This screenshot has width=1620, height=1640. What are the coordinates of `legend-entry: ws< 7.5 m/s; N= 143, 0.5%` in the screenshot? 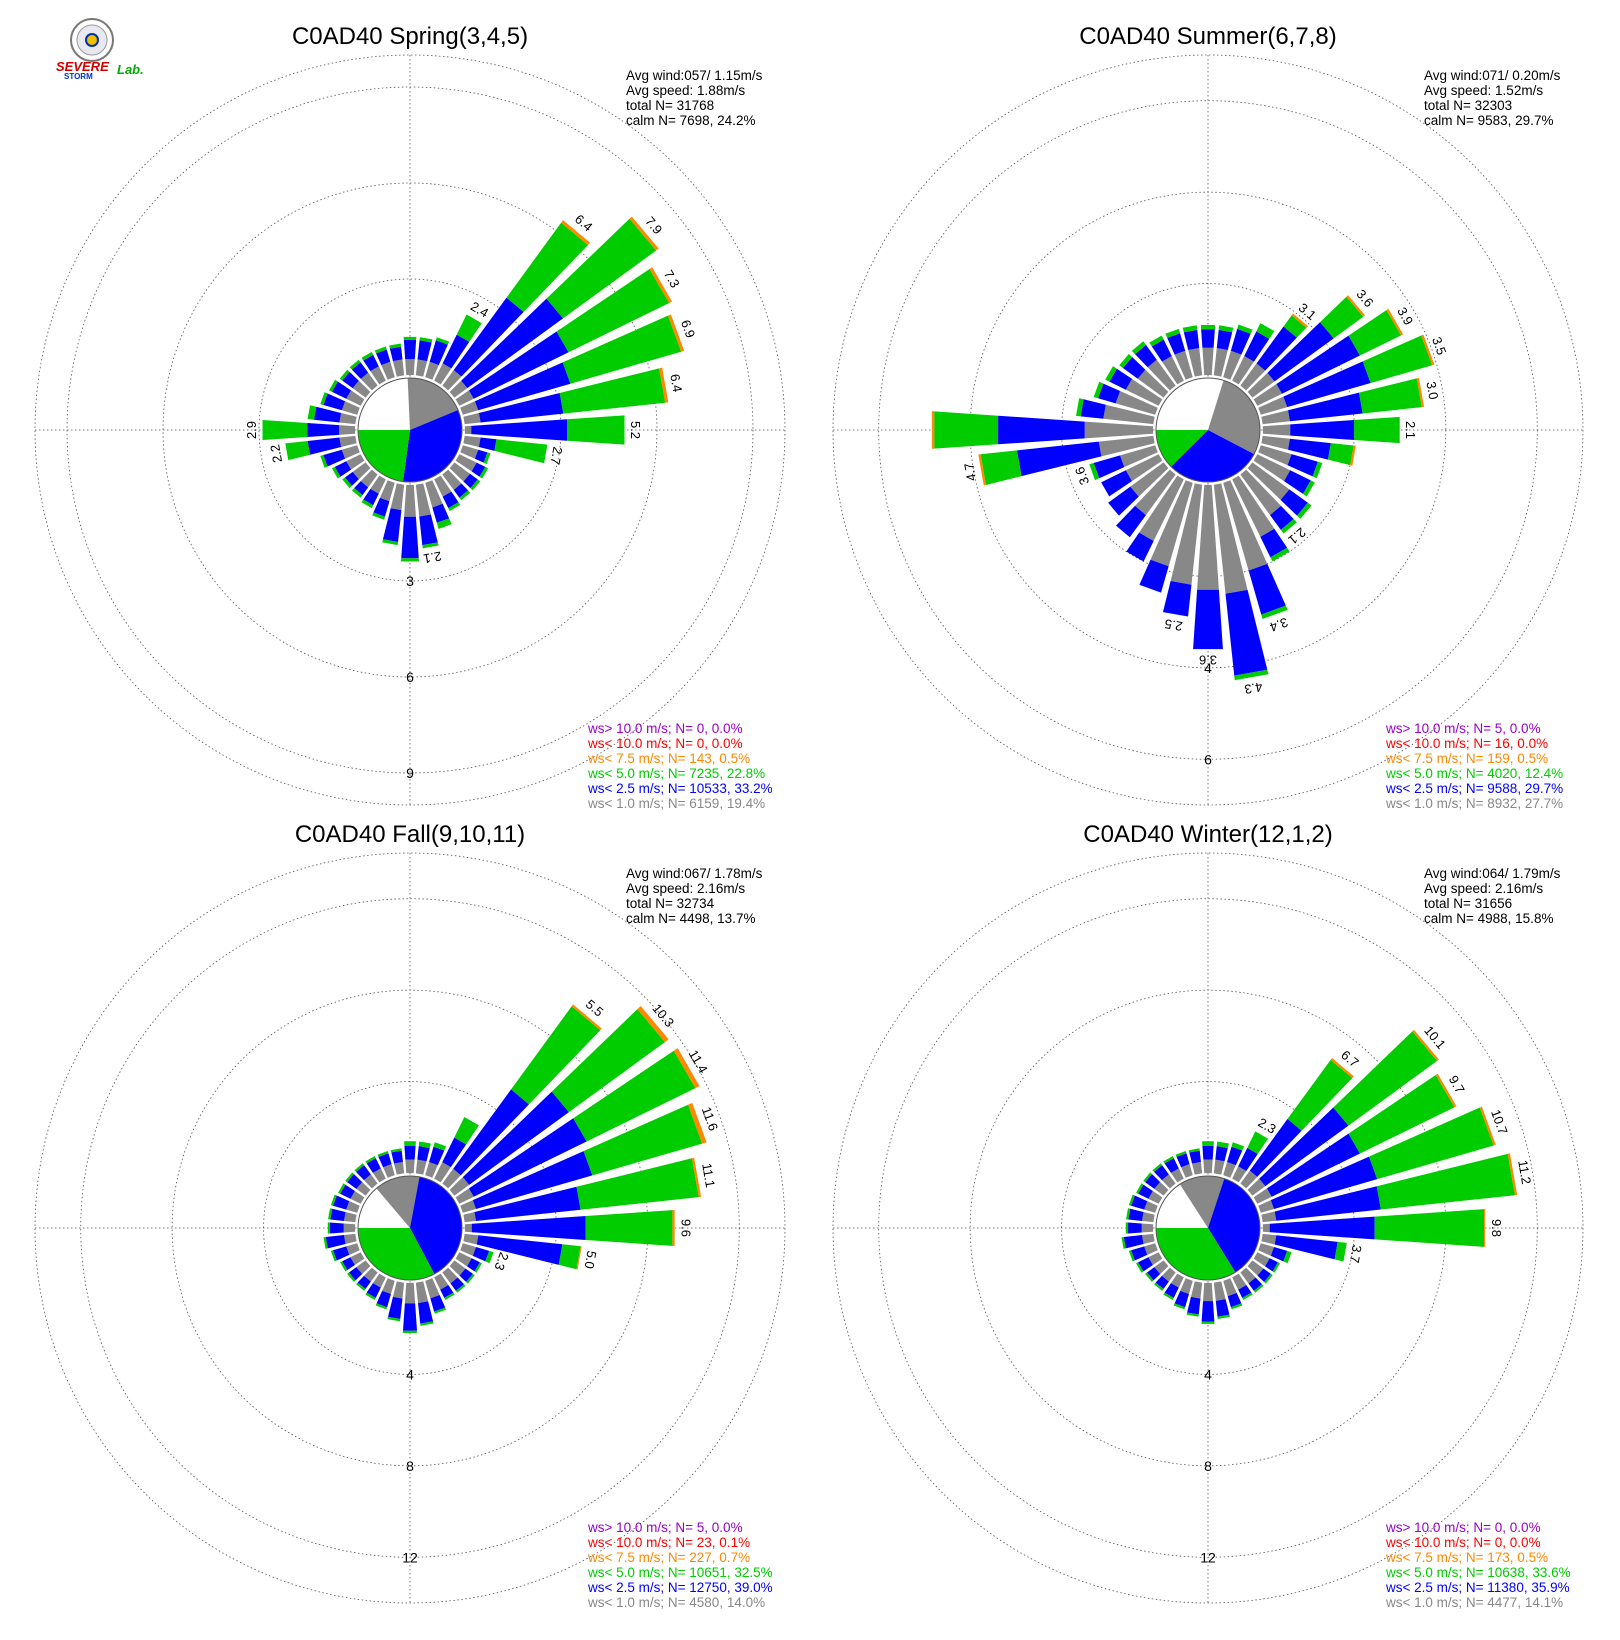 It's located at (668, 758).